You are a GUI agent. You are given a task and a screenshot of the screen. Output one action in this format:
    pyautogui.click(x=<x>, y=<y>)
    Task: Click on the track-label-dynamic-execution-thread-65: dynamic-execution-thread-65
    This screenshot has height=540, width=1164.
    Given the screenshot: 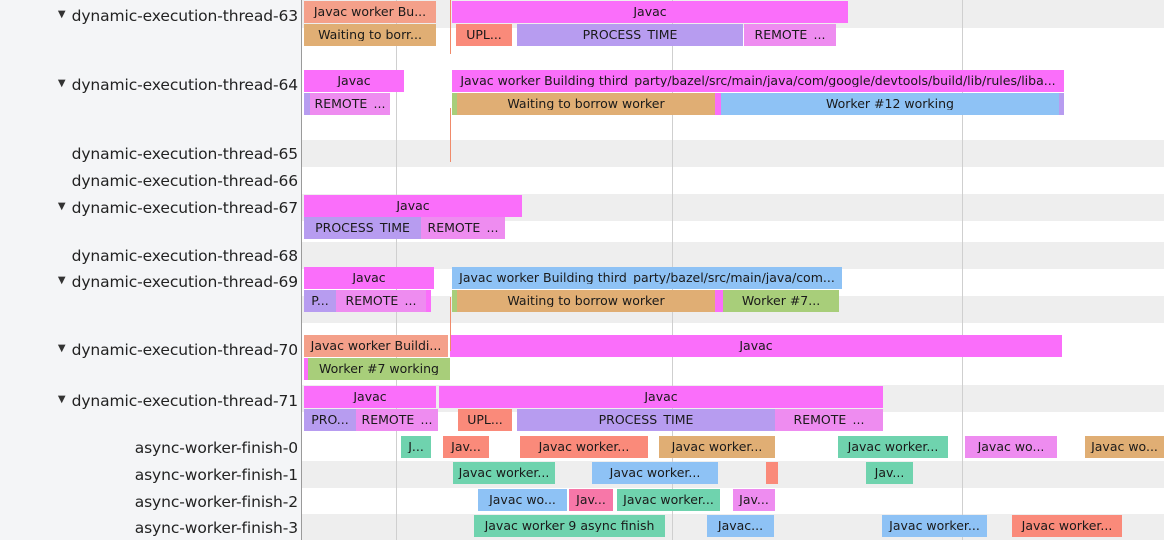 What is the action you would take?
    pyautogui.click(x=150, y=154)
    